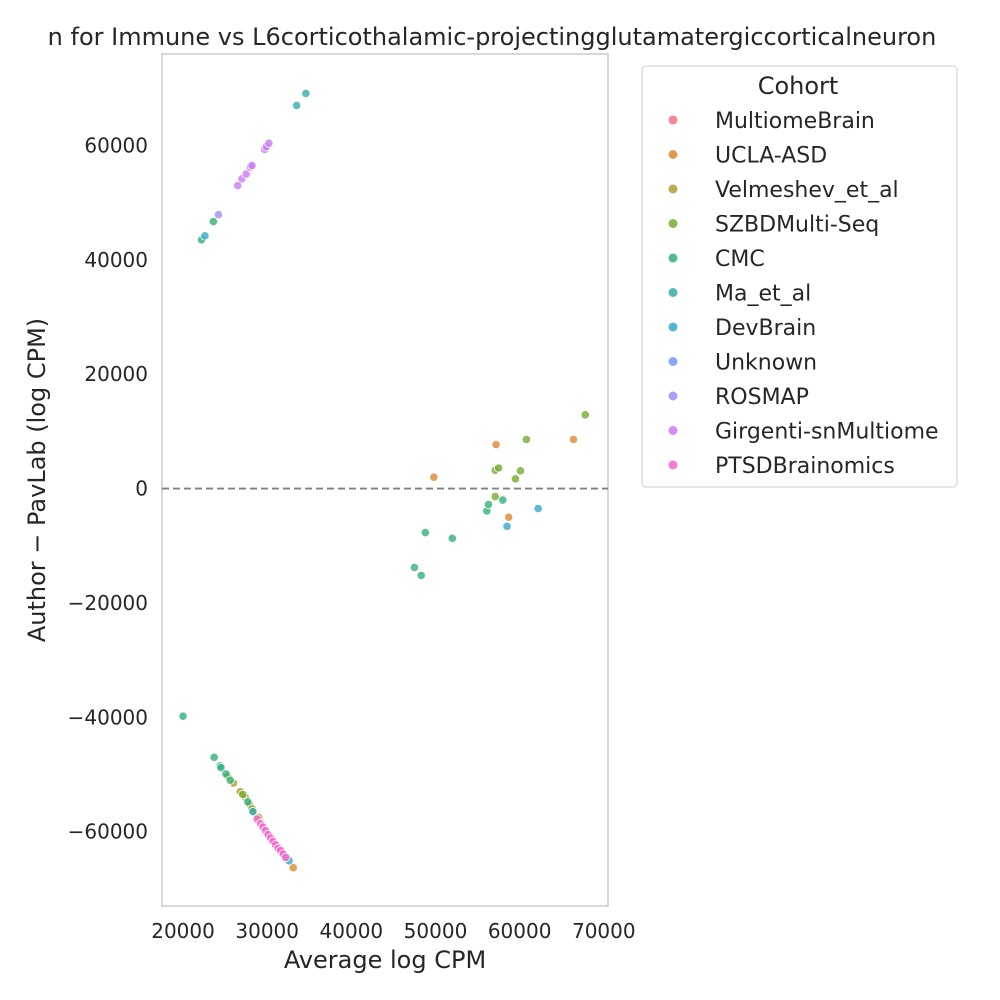 The width and height of the screenshot is (1000, 1000). What do you see at coordinates (116, 260) in the screenshot?
I see `y-tick-label: 40000` at bounding box center [116, 260].